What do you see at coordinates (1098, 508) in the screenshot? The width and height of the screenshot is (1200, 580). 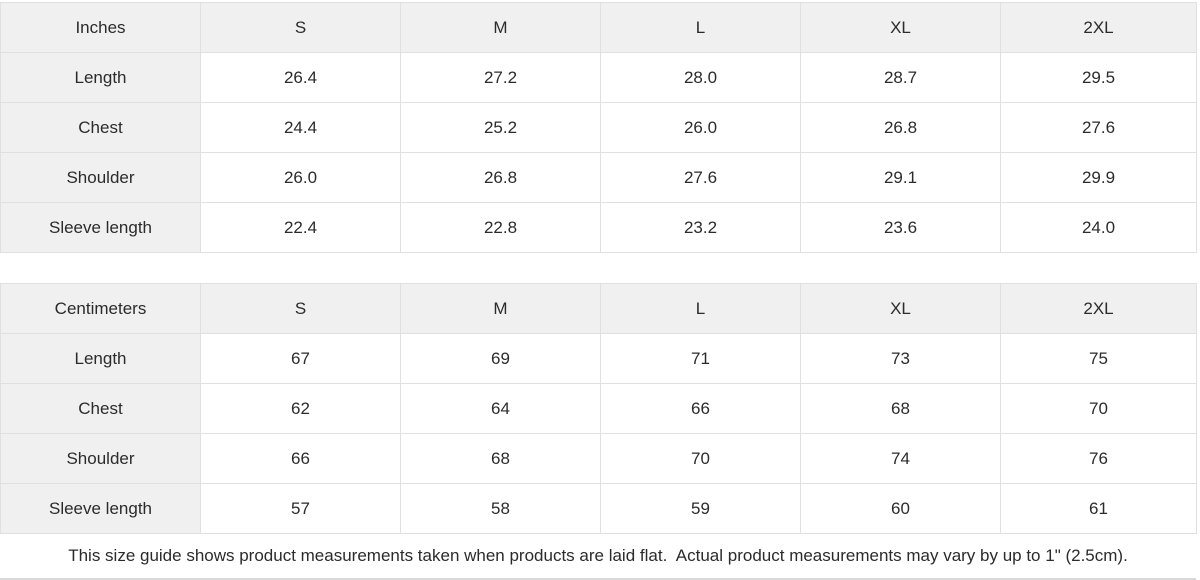 I see `value-cell: 61` at bounding box center [1098, 508].